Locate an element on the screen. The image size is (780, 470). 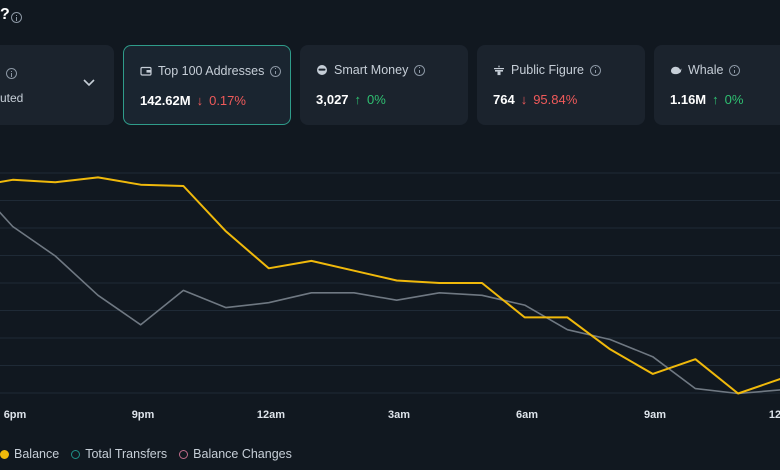
card-value: 1.16M is located at coordinates (688, 99).